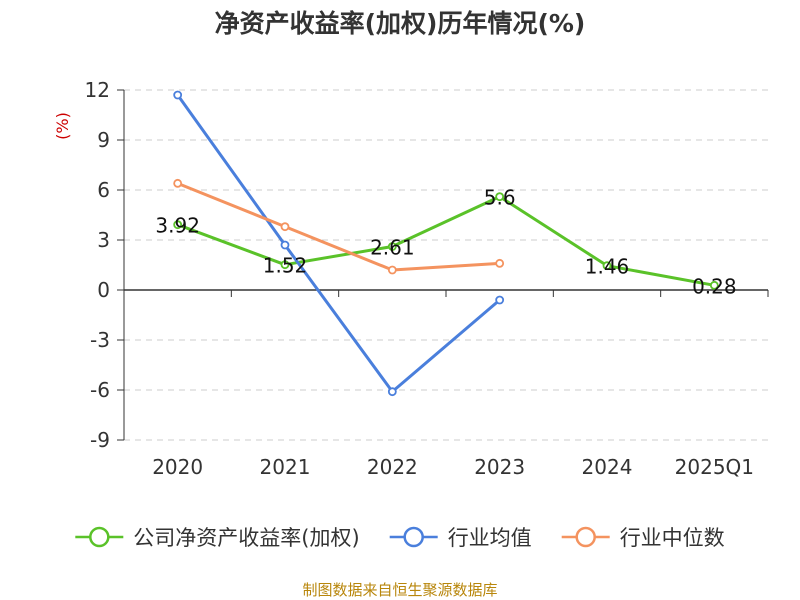  I want to click on data-label: 1.46, so click(607, 267).